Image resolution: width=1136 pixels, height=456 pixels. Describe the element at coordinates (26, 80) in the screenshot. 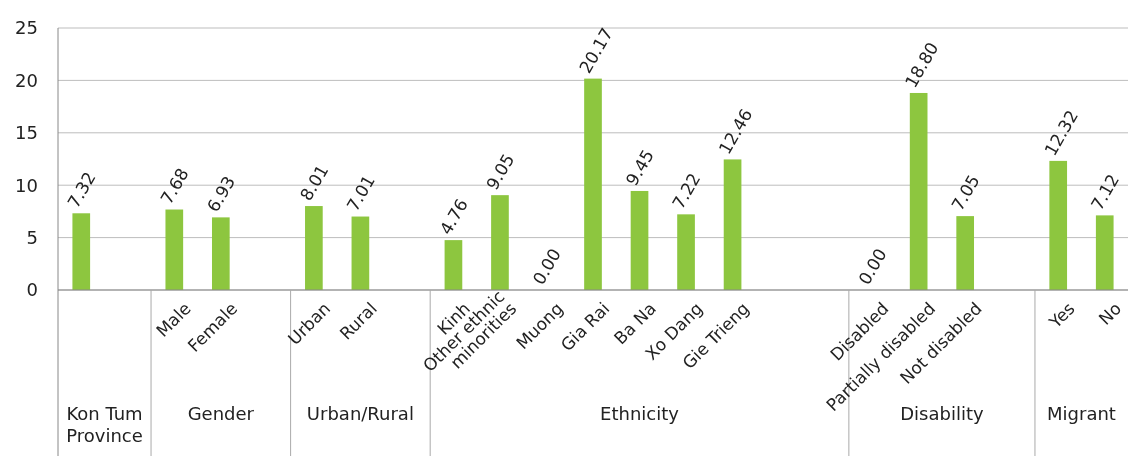

I see `y-tick-label: 20` at that location.